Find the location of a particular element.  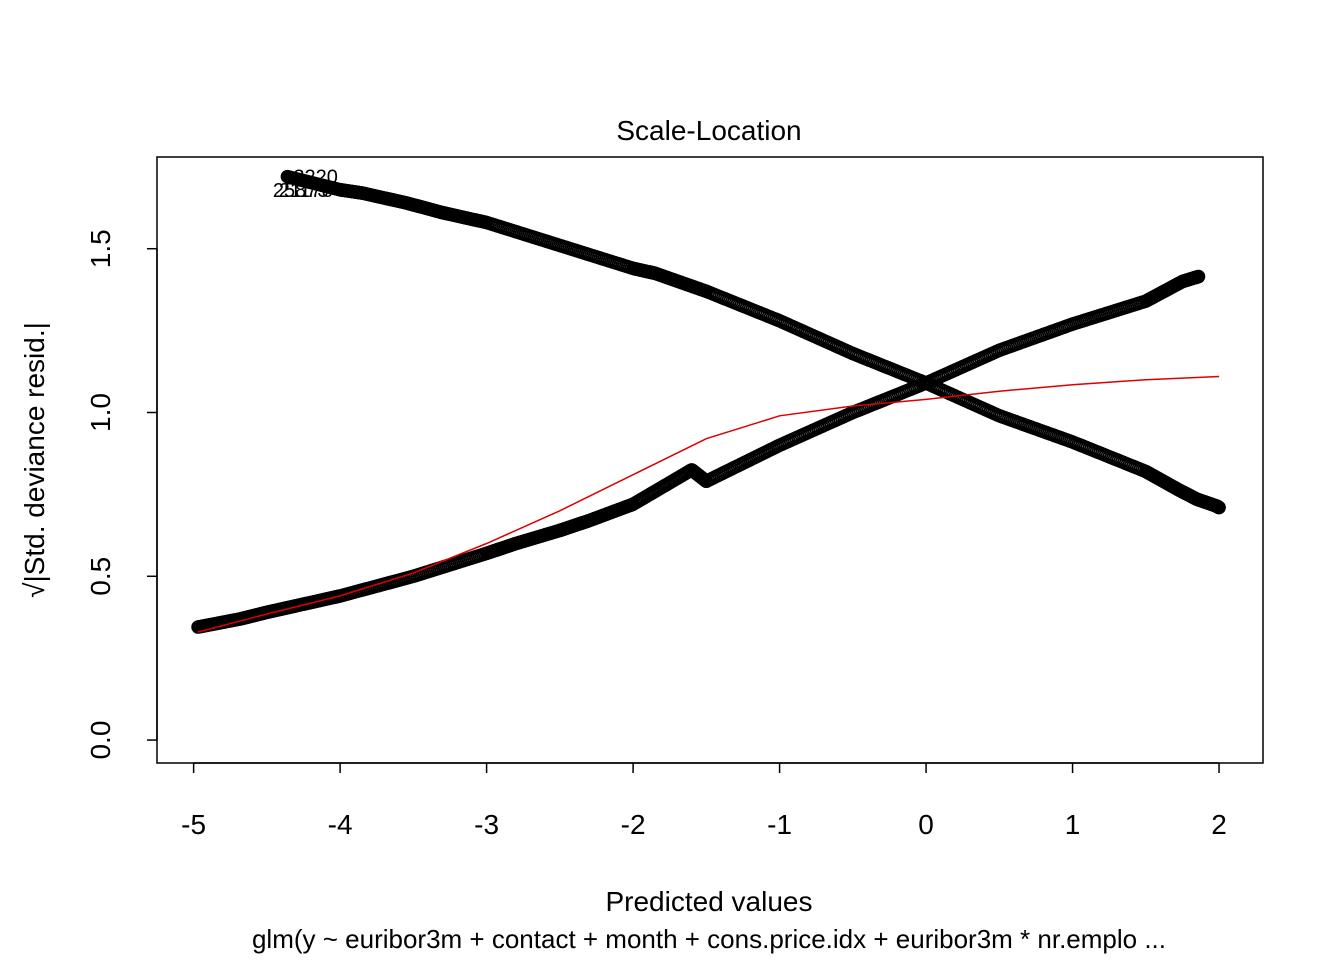

x-tick-label: 2 is located at coordinates (1219, 824).